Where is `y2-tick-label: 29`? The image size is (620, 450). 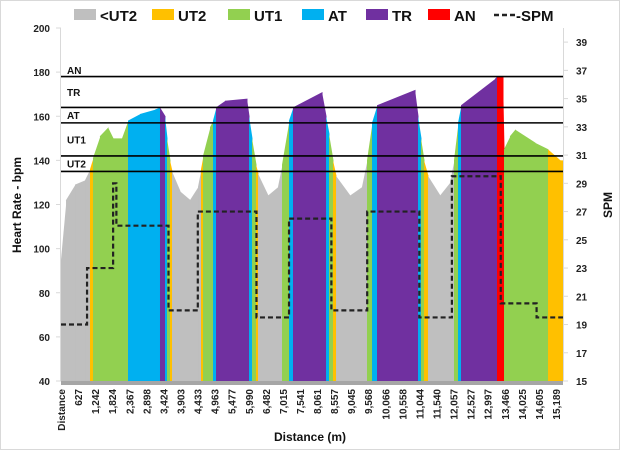
y2-tick-label: 29 is located at coordinates (582, 184).